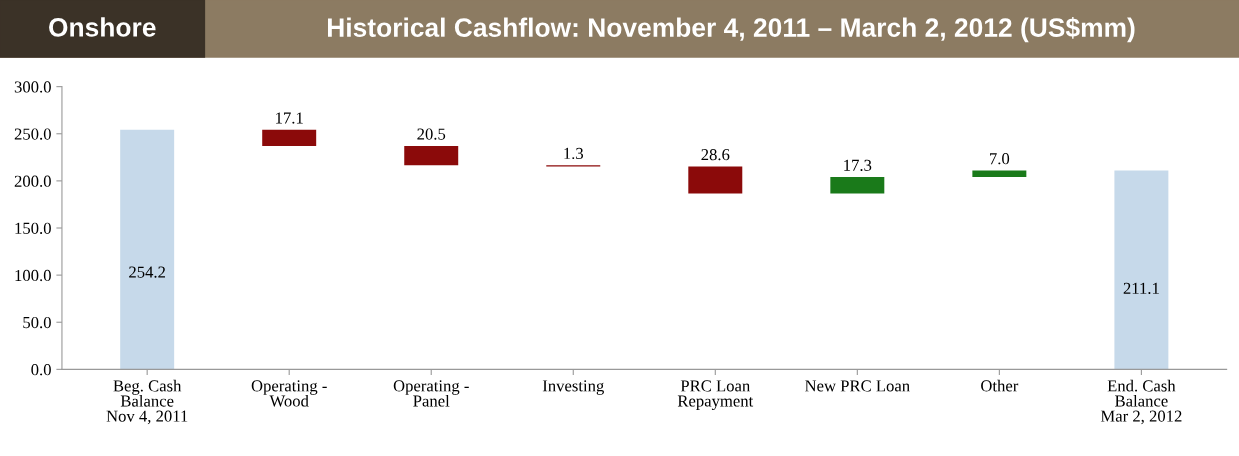 The image size is (1239, 456). I want to click on data-label: 254.2, so click(147, 272).